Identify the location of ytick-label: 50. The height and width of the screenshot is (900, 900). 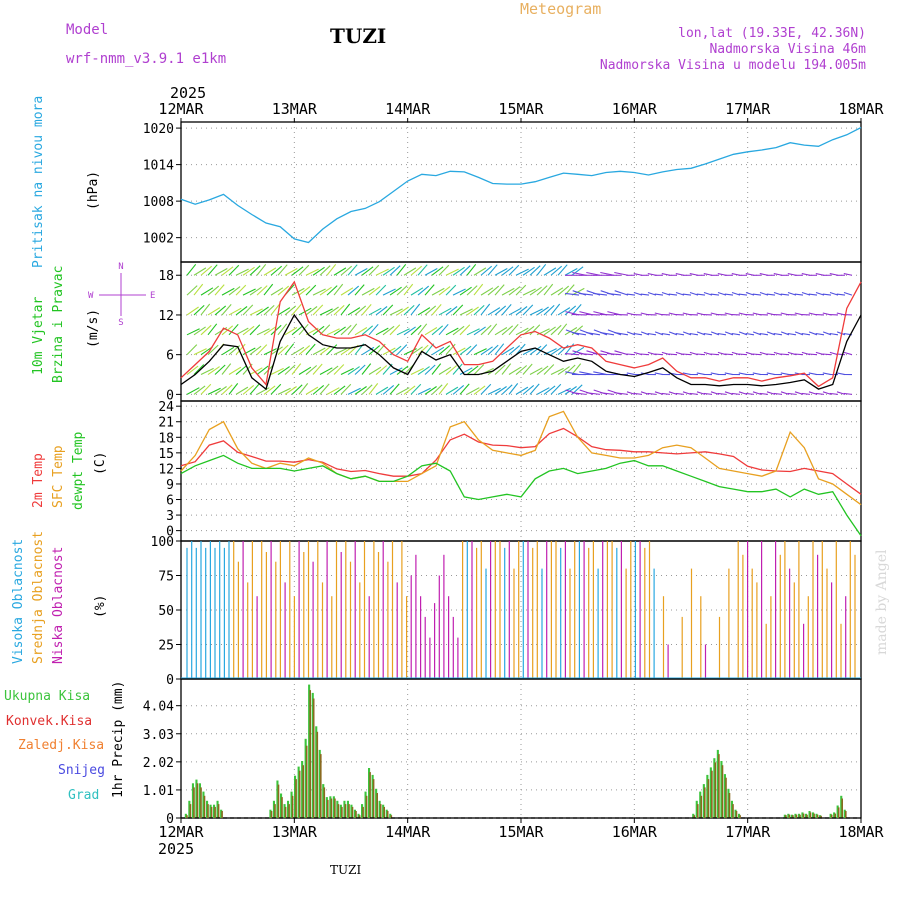
(166, 611).